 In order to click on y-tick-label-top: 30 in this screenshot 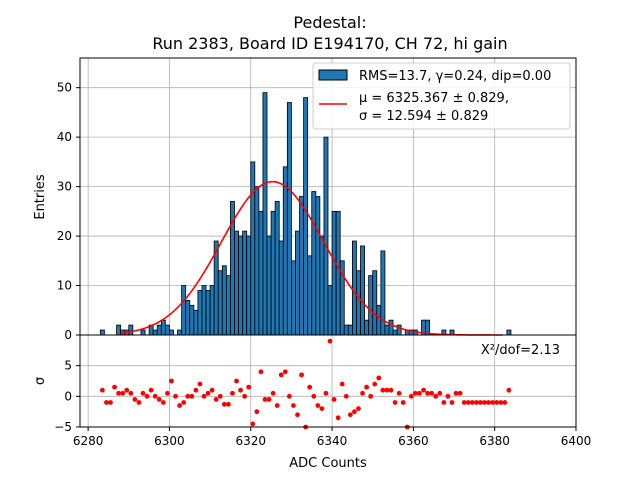, I will do `click(64, 187)`.